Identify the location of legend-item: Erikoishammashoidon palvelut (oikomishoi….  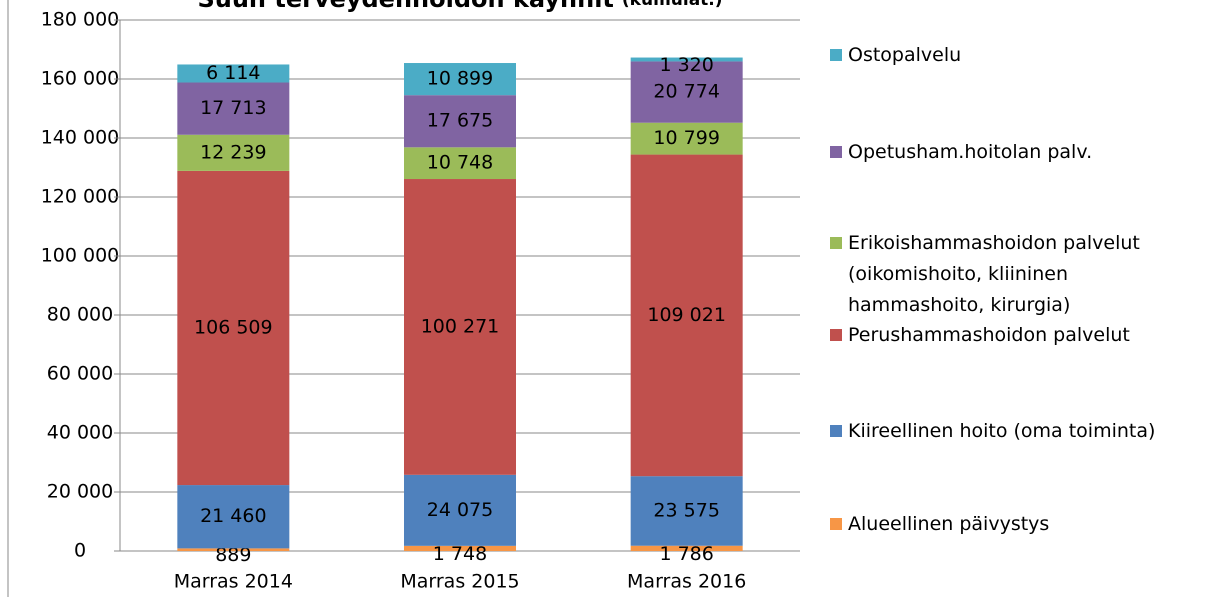
(1010, 274).